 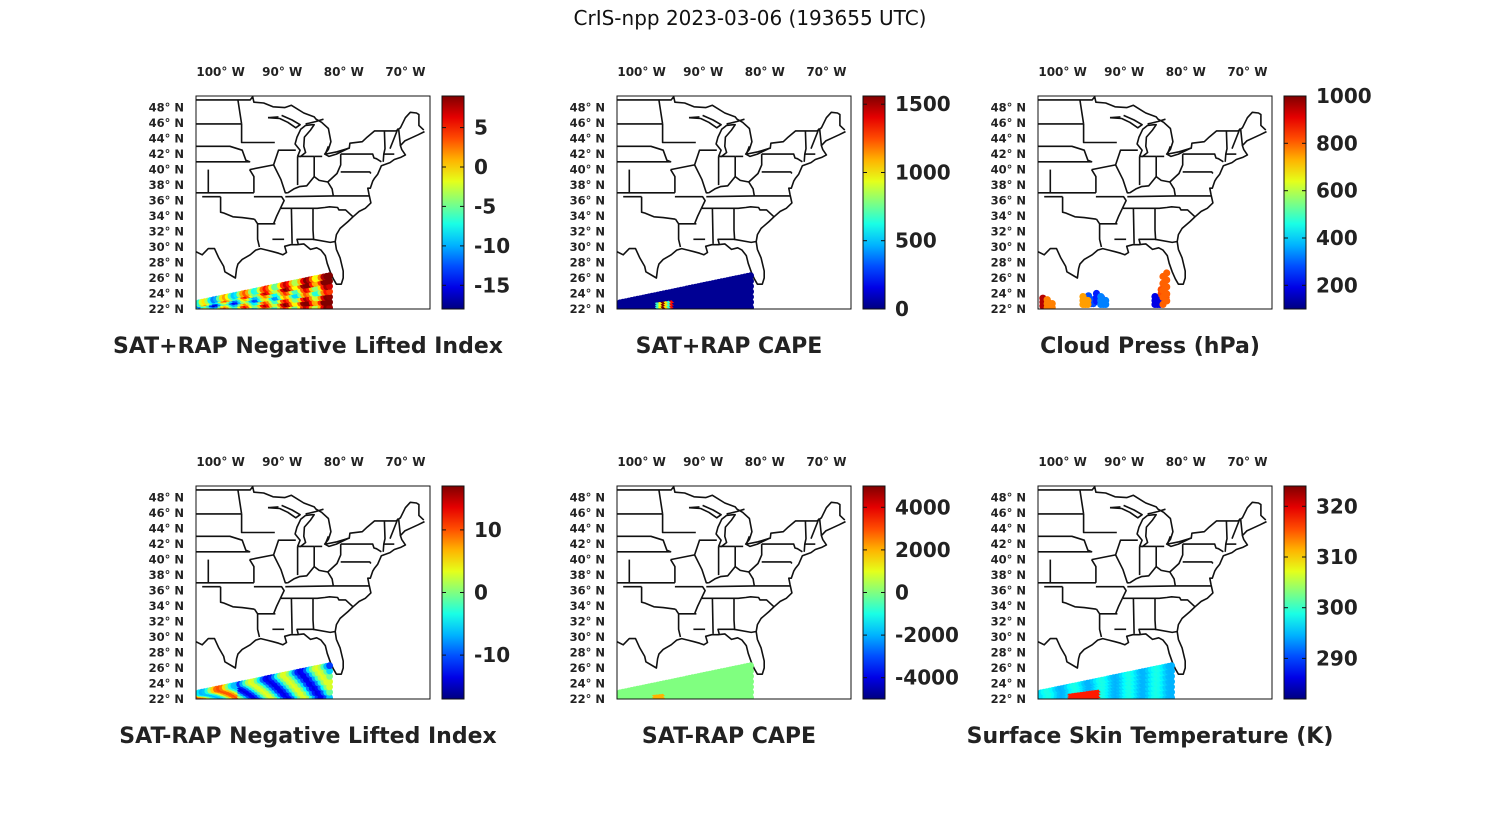 What do you see at coordinates (166, 263) in the screenshot?
I see `latitude-label: 28° N` at bounding box center [166, 263].